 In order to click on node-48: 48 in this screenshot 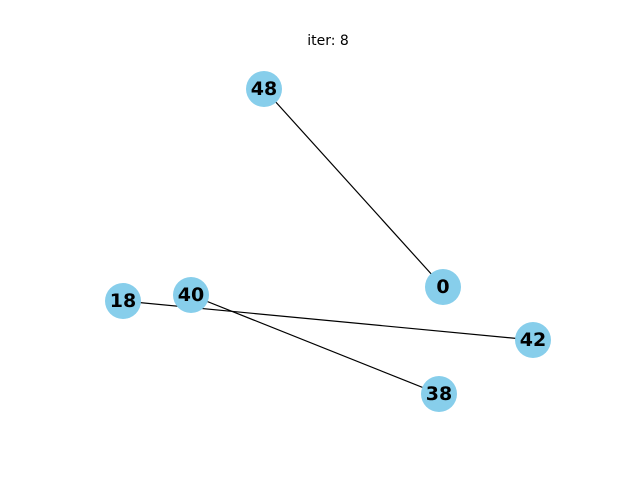, I will do `click(264, 89)`.